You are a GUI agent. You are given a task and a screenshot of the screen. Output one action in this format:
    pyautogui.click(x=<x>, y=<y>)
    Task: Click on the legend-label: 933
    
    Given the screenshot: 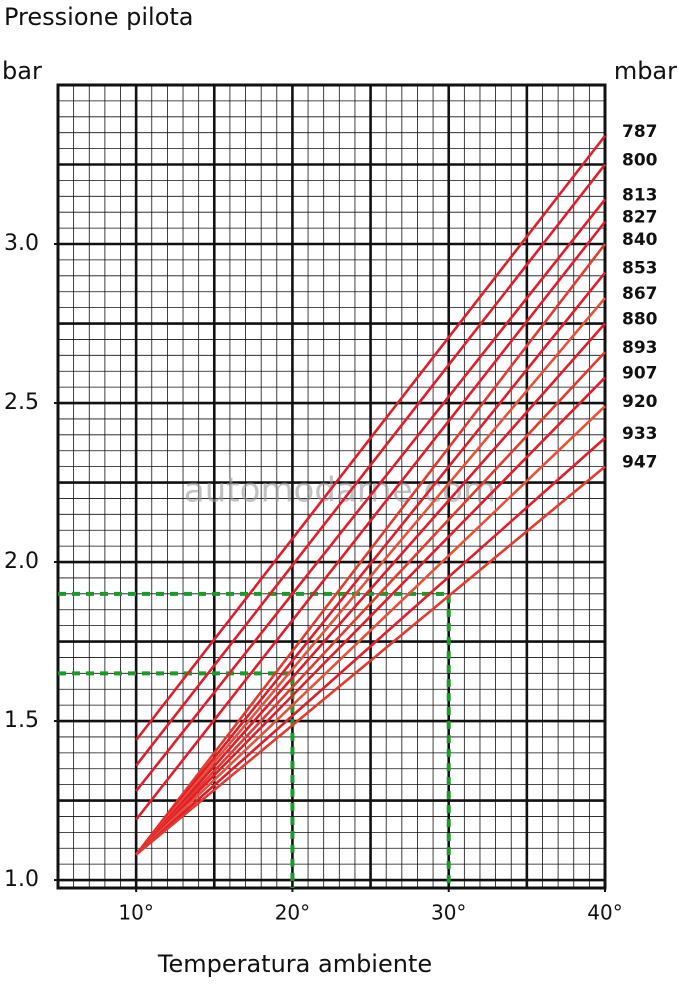 What is the action you would take?
    pyautogui.click(x=640, y=434)
    